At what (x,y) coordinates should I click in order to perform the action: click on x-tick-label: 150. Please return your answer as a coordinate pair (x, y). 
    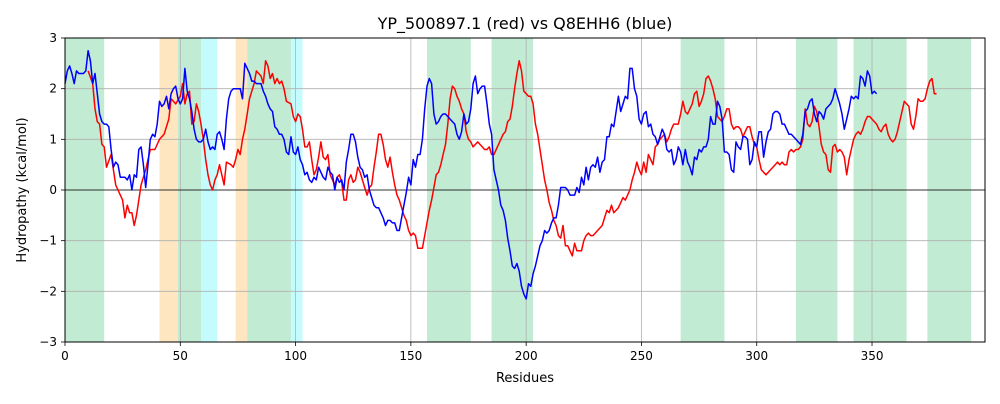
    Looking at the image, I should click on (410, 356).